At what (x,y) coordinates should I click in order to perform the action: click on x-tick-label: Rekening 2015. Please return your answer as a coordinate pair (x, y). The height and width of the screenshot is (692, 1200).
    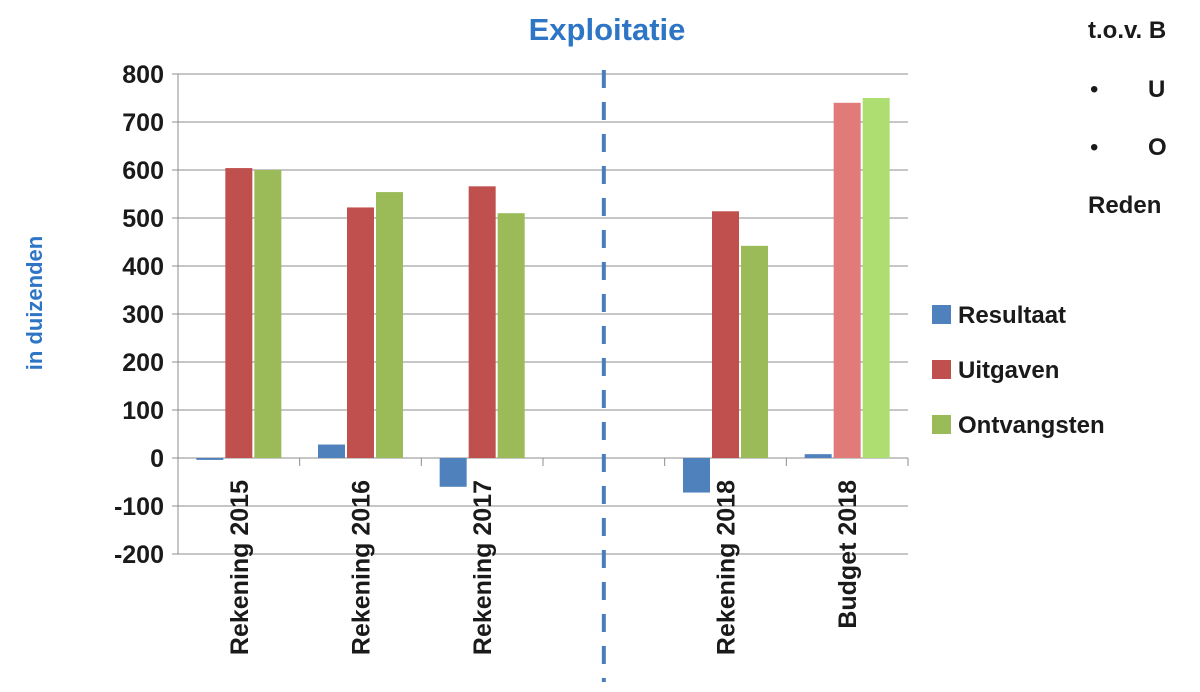
    Looking at the image, I should click on (240, 567).